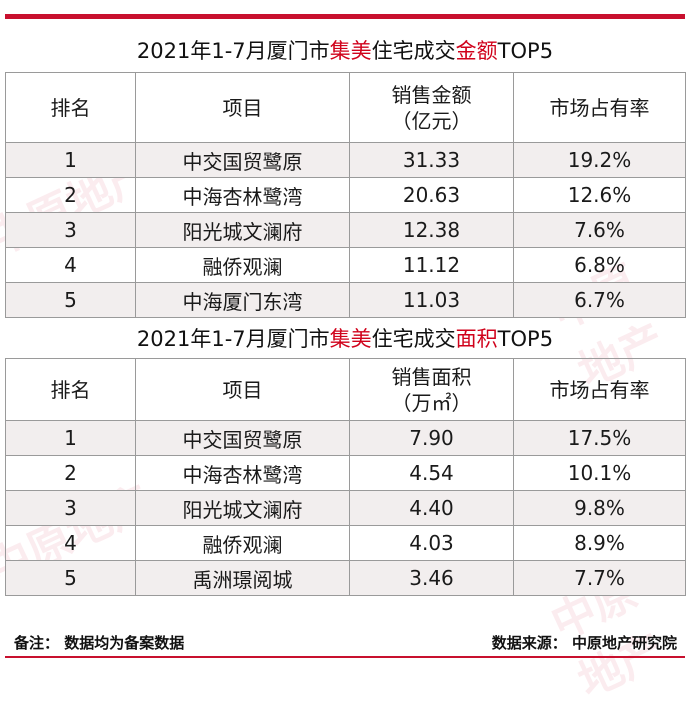 The image size is (691, 710). I want to click on table-row: 4 融侨观澜 4.03 8.9%, so click(345, 543).